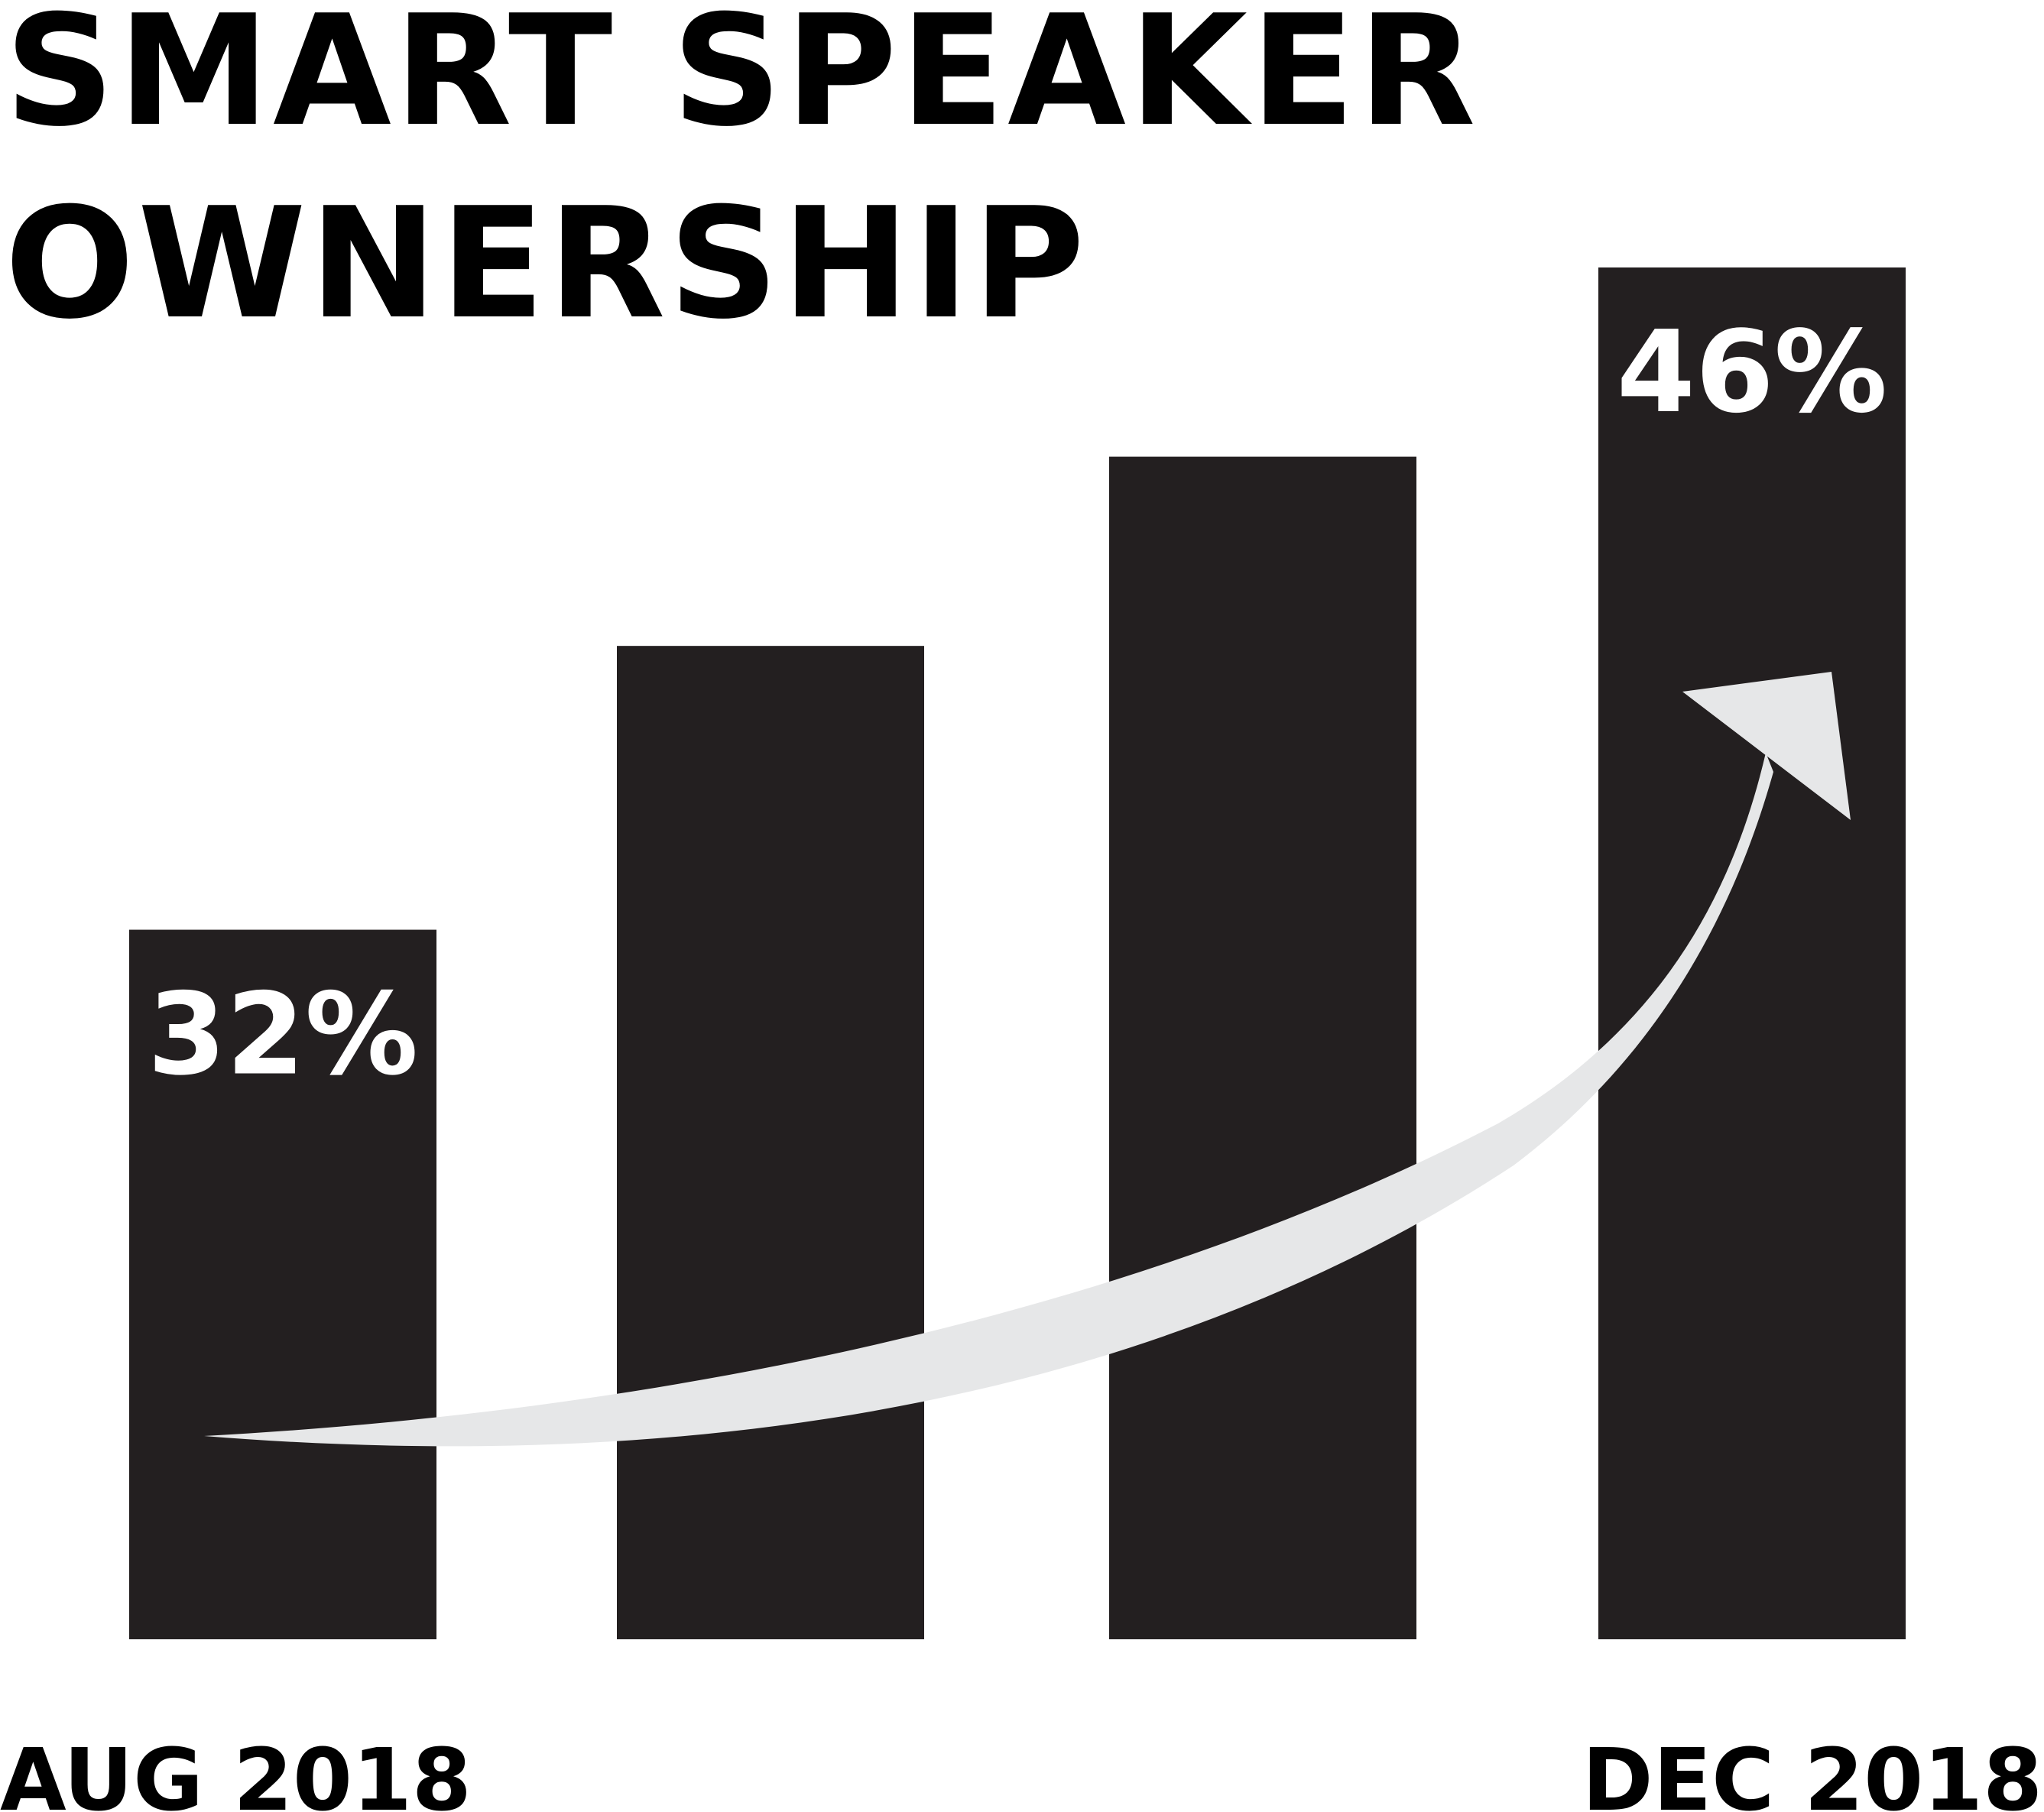 Image resolution: width=2044 pixels, height=1812 pixels. Describe the element at coordinates (236, 1771) in the screenshot. I see `x-axis-label-start: AUG 2018` at that location.